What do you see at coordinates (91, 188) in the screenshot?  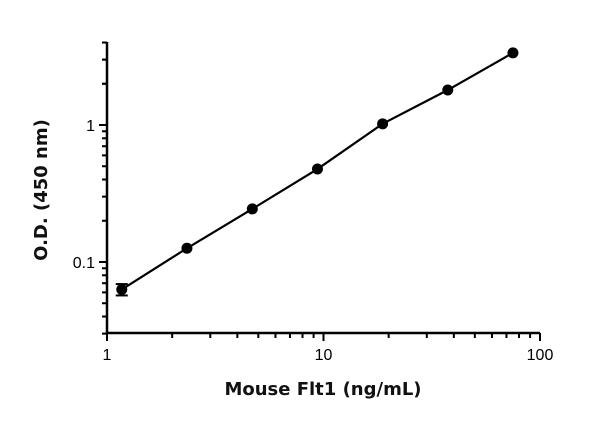 I see `y-axis: 0.11` at bounding box center [91, 188].